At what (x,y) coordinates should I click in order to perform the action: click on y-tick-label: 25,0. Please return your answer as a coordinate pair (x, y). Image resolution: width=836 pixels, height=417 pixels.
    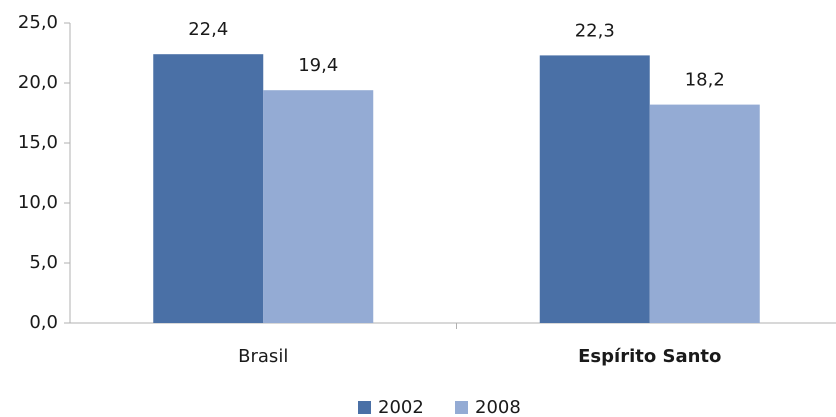
    Looking at the image, I should click on (38, 22).